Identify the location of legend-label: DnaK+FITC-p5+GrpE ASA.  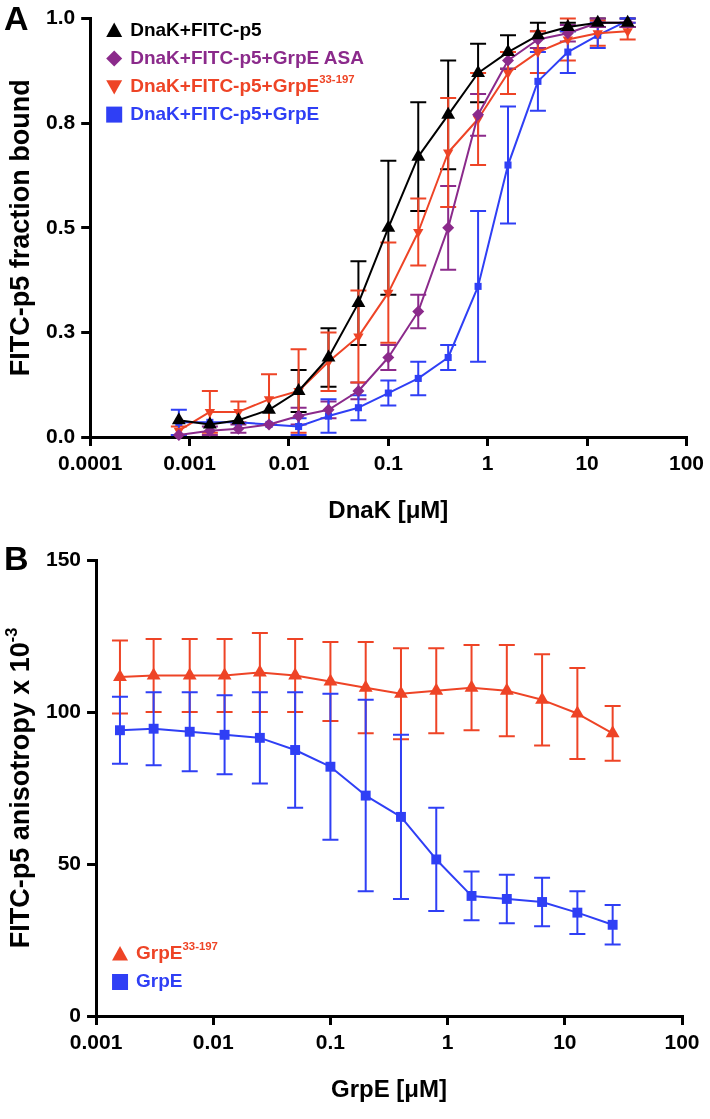
(247, 57).